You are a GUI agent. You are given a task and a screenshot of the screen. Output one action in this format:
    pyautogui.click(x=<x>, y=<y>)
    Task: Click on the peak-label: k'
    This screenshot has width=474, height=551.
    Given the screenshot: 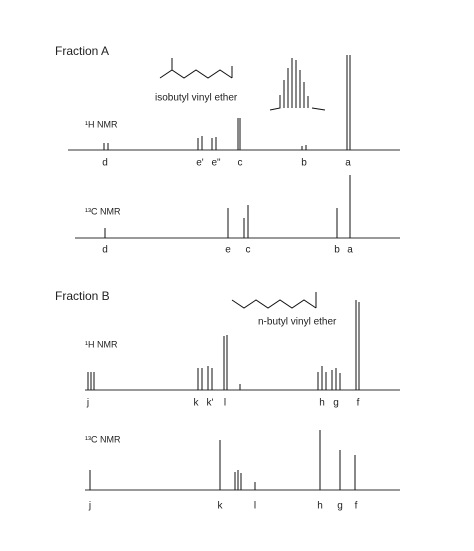 What is the action you would take?
    pyautogui.click(x=210, y=403)
    